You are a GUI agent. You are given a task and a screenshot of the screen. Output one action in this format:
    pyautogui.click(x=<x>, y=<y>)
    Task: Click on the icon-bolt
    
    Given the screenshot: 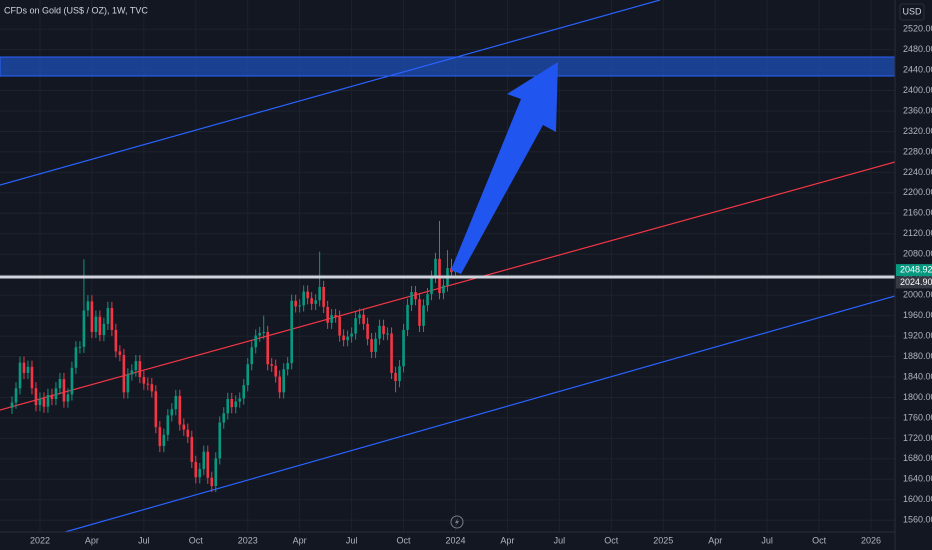 What is the action you would take?
    pyautogui.click(x=457, y=522)
    